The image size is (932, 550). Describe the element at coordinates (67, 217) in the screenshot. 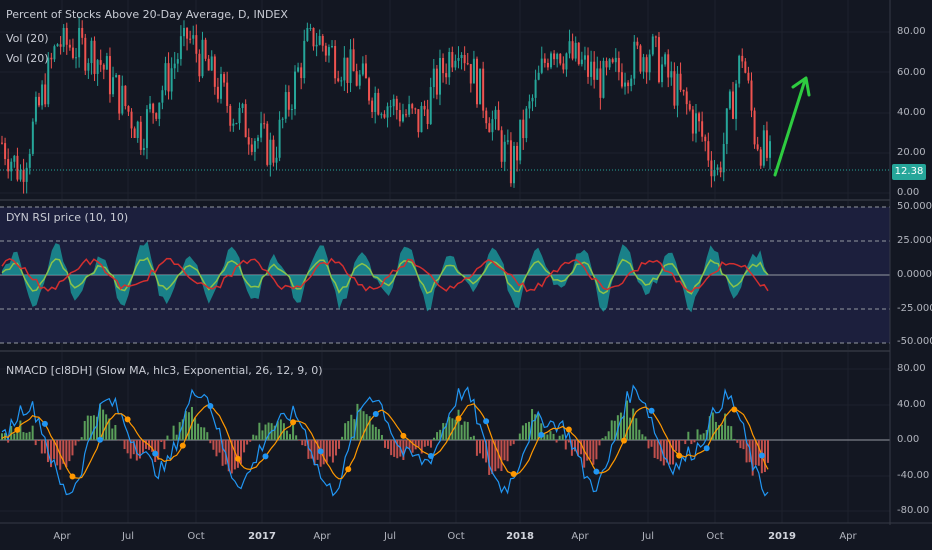

I see `dyn-rsi-title: DYN RSI price (10, 10)` at that location.